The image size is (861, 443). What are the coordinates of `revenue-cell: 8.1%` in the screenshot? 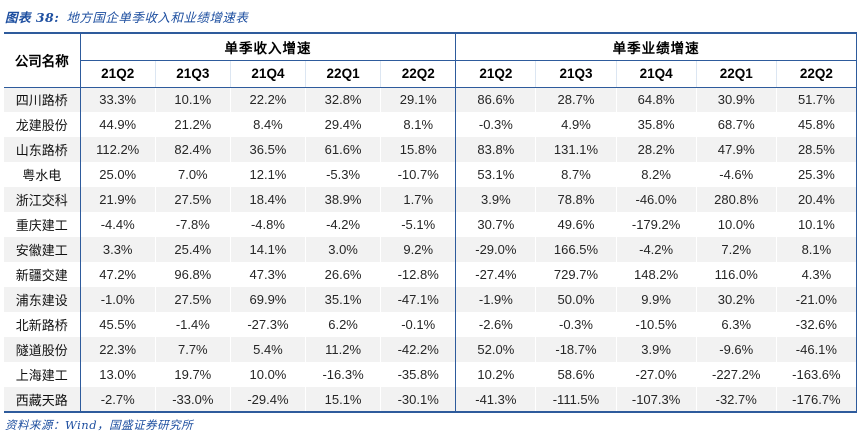 It's located at (418, 124).